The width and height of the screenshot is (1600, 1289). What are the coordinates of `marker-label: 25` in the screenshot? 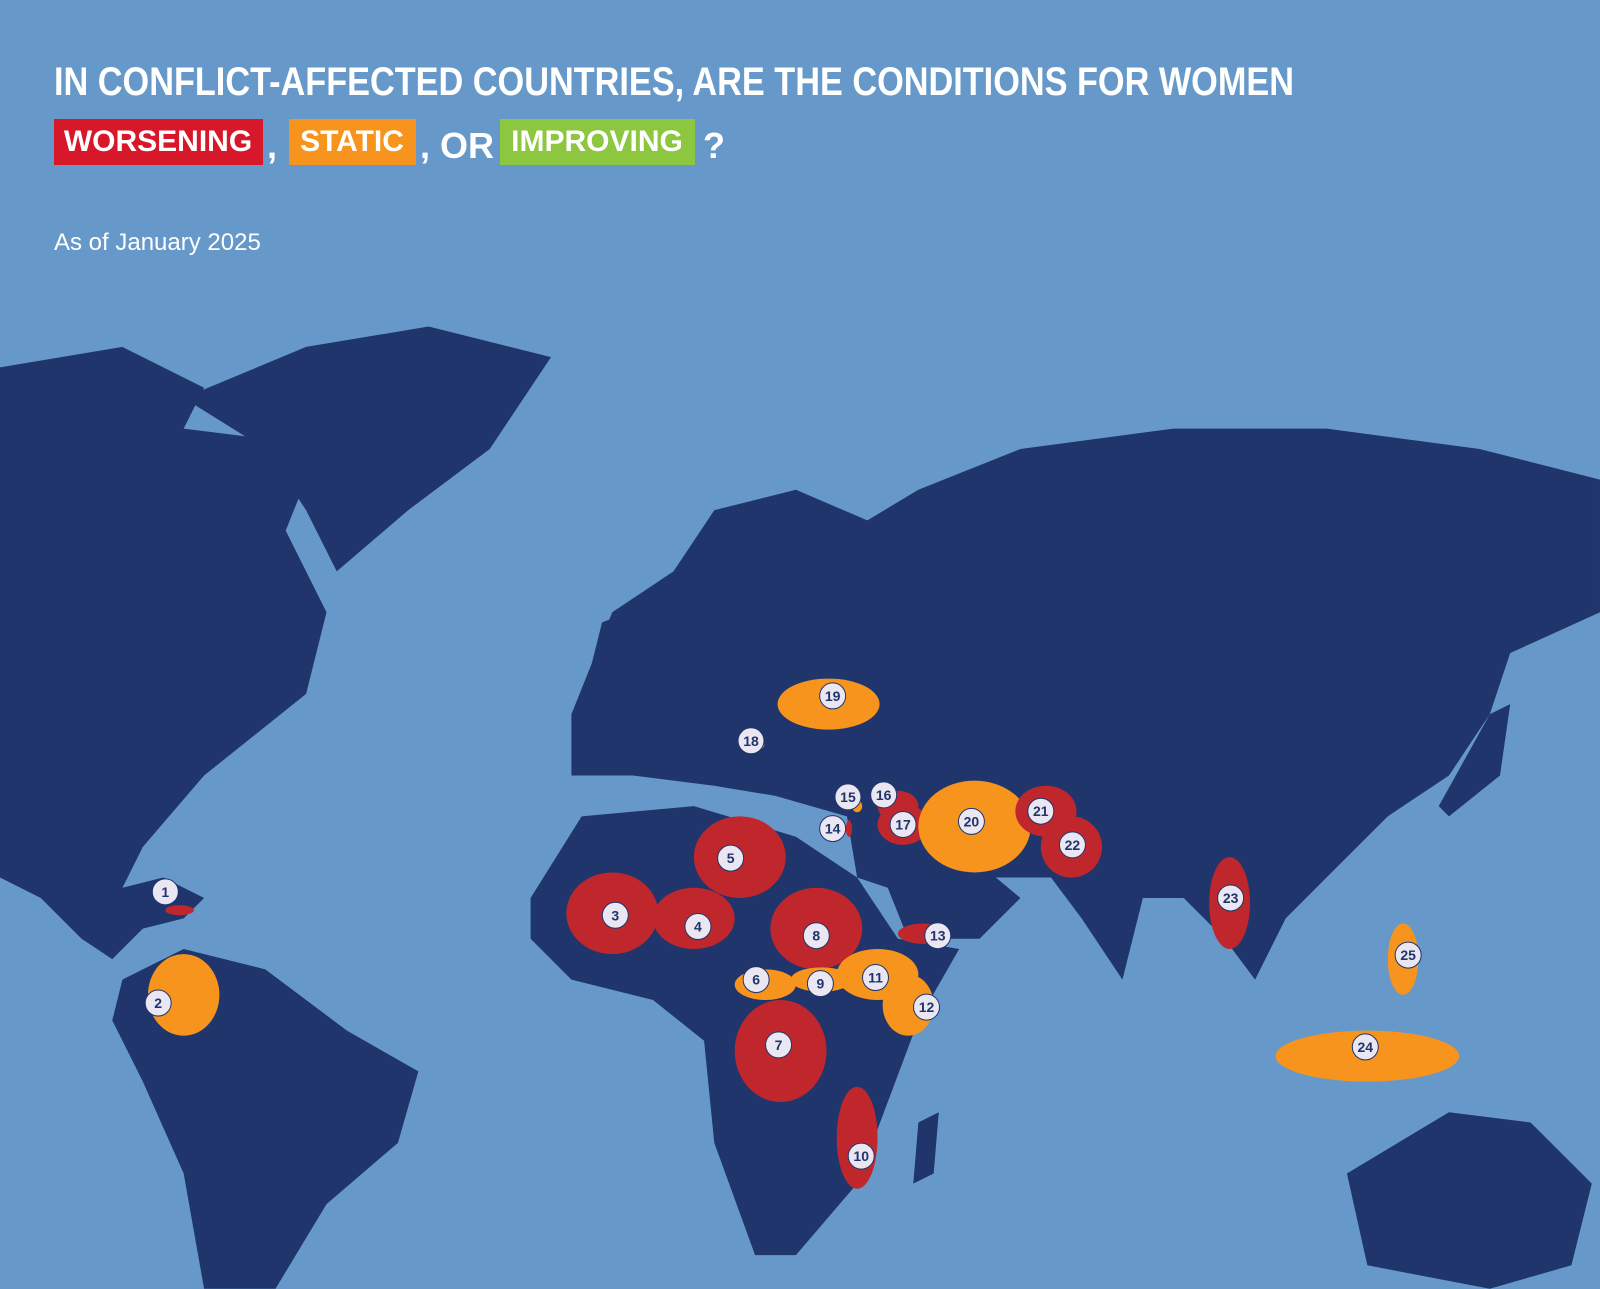 It's located at (1408, 955).